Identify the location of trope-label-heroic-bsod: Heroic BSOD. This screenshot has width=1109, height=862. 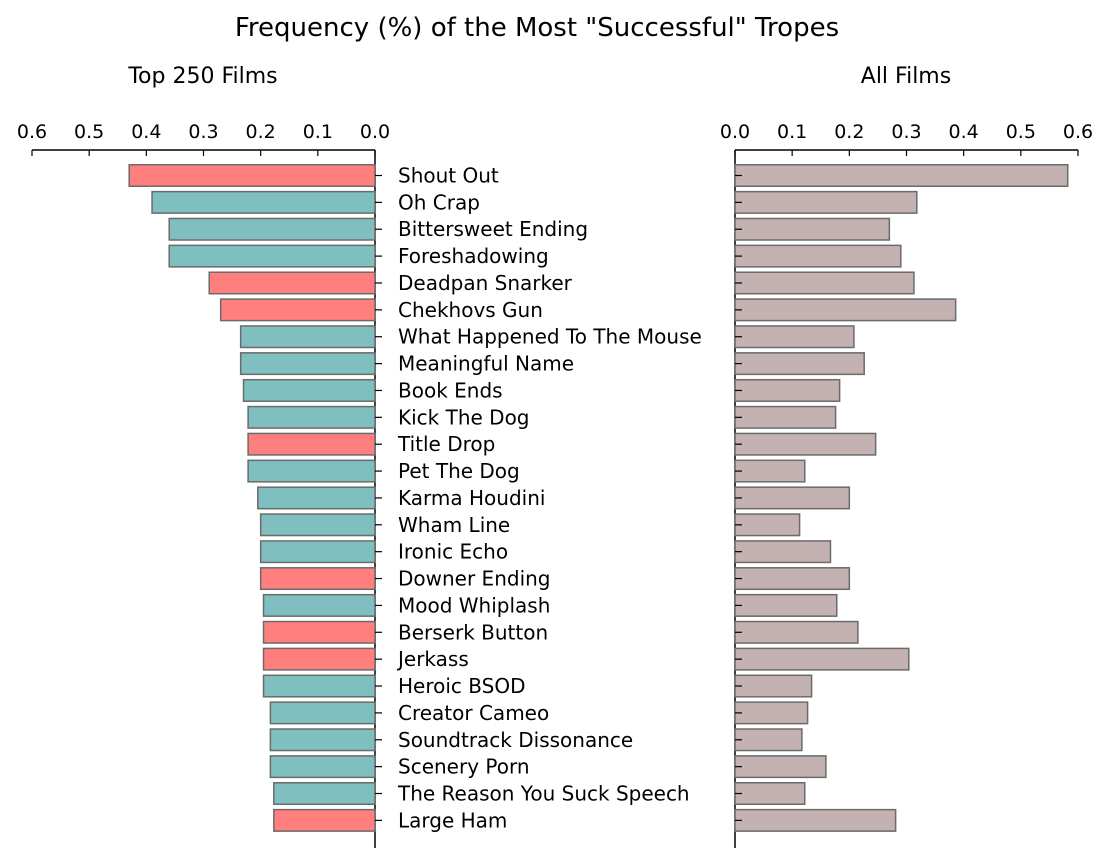
(461, 686).